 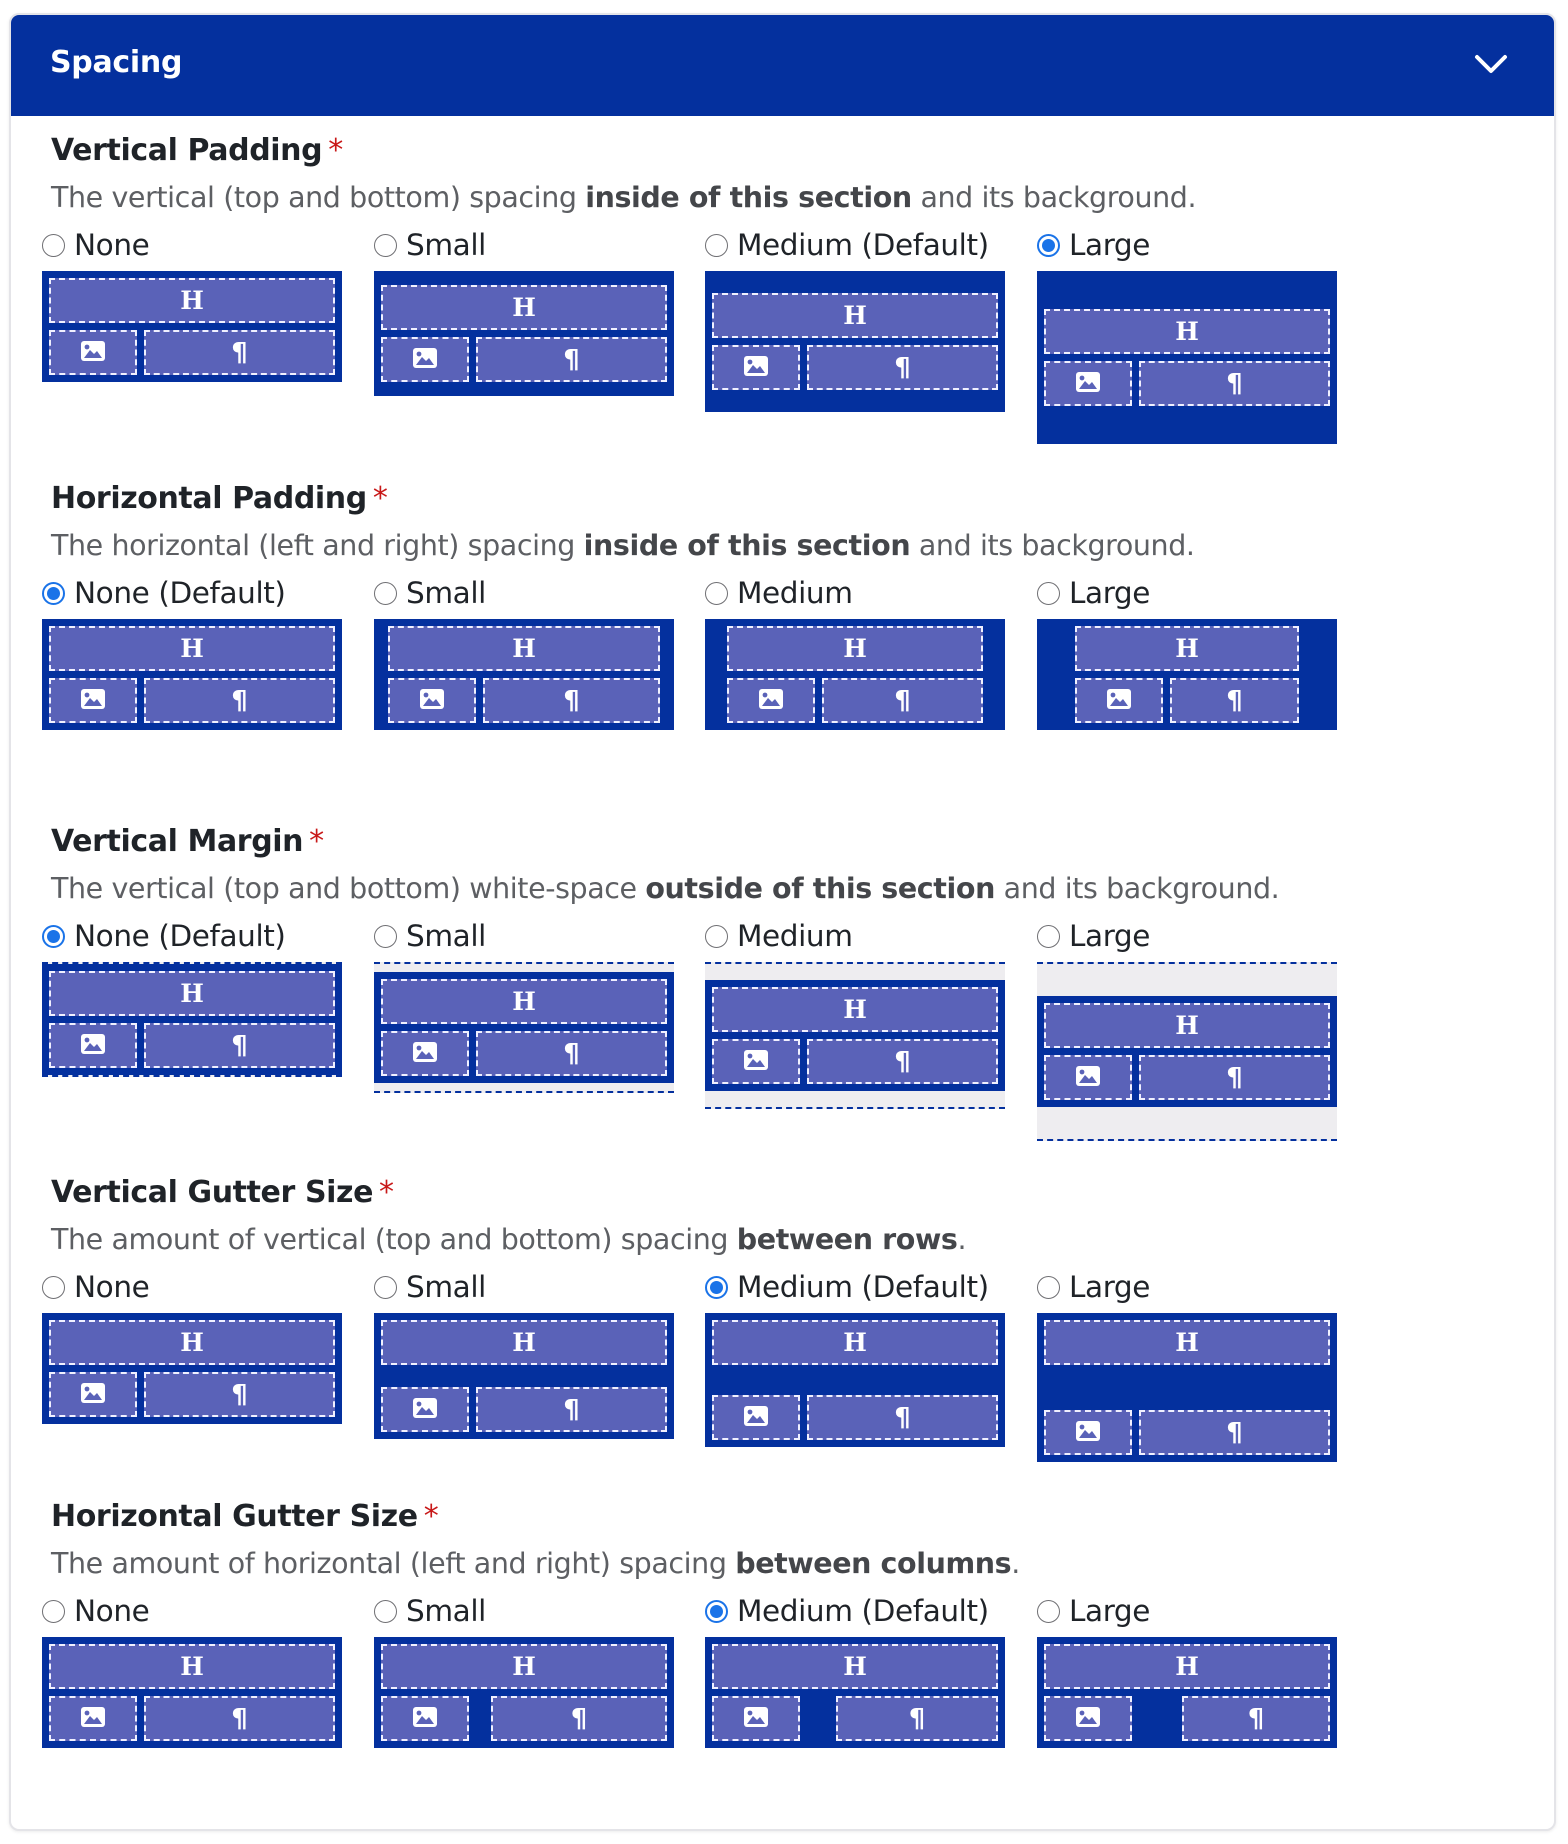 What do you see at coordinates (234, 1516) in the screenshot?
I see `field-title-text: Horizontal Gutter Size` at bounding box center [234, 1516].